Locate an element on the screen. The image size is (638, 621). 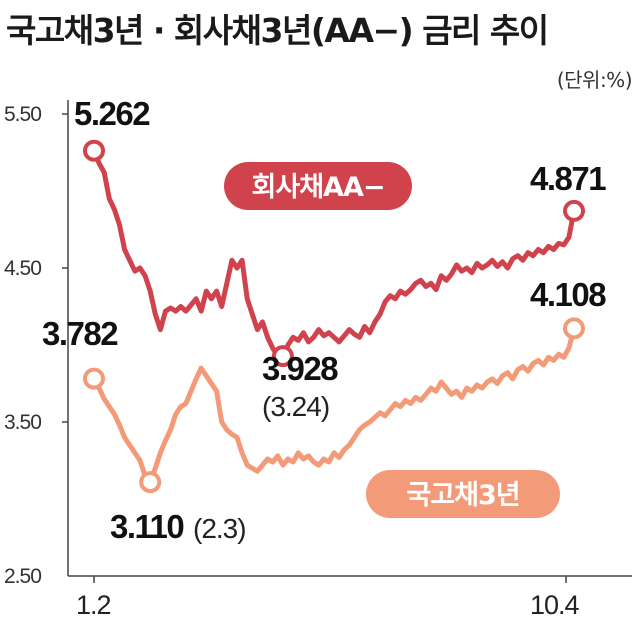
y-tick-label: 2.50 is located at coordinates (22, 576).